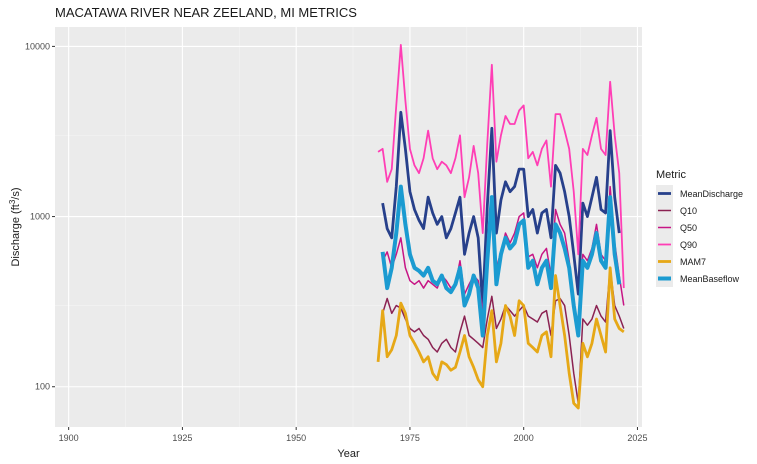 The height and width of the screenshot is (464, 757). What do you see at coordinates (676, 244) in the screenshot?
I see `legend-item-q90: Q90` at bounding box center [676, 244].